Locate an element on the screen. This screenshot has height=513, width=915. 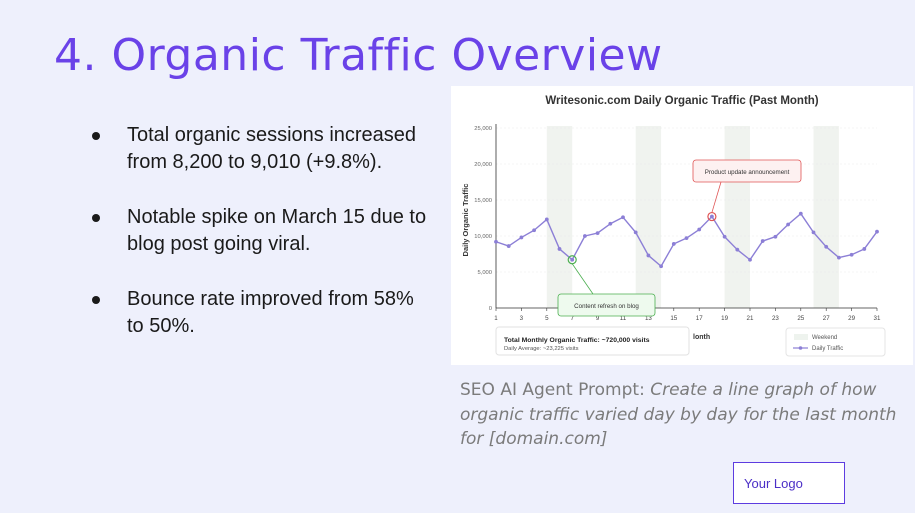
y-axis-label: Daily Organic Traffic is located at coordinates (465, 220).